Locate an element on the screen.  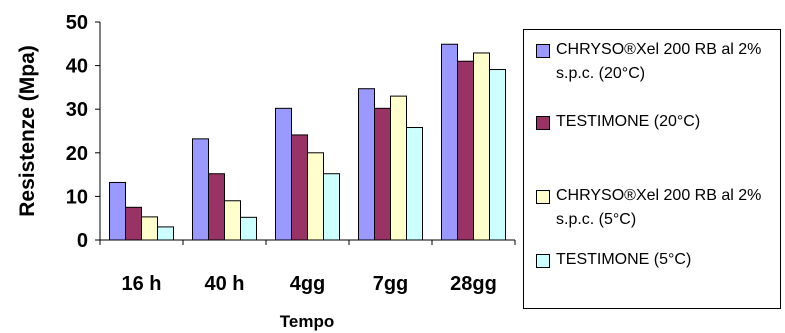
x-category-label: 16 h is located at coordinates (141, 284).